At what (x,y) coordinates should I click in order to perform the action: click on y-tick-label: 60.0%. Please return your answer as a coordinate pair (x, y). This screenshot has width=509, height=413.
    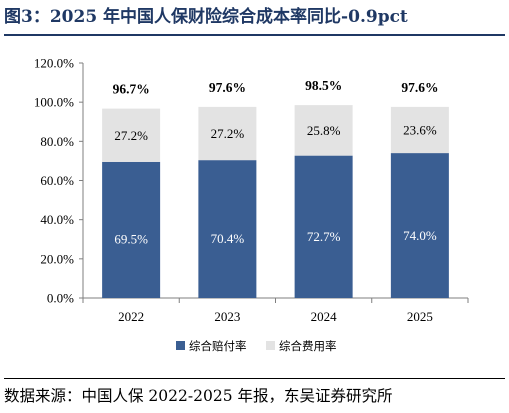
    Looking at the image, I should click on (57, 180).